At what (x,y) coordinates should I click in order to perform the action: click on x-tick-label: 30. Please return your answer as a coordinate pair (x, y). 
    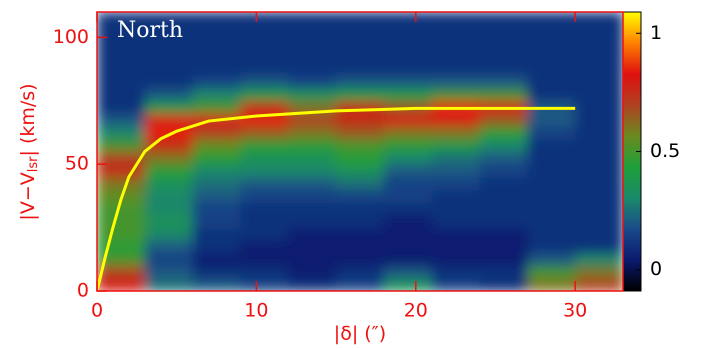
    Looking at the image, I should click on (575, 311).